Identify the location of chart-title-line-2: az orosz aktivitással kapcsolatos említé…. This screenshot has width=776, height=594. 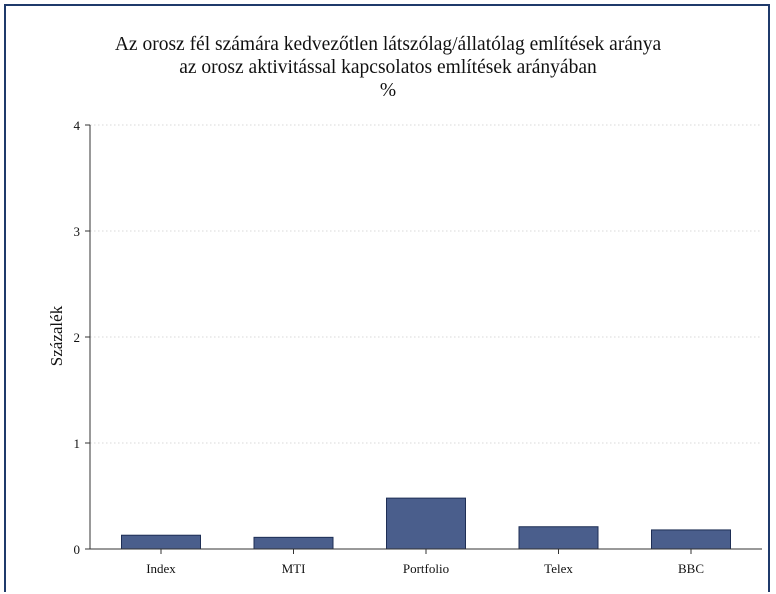
(388, 67).